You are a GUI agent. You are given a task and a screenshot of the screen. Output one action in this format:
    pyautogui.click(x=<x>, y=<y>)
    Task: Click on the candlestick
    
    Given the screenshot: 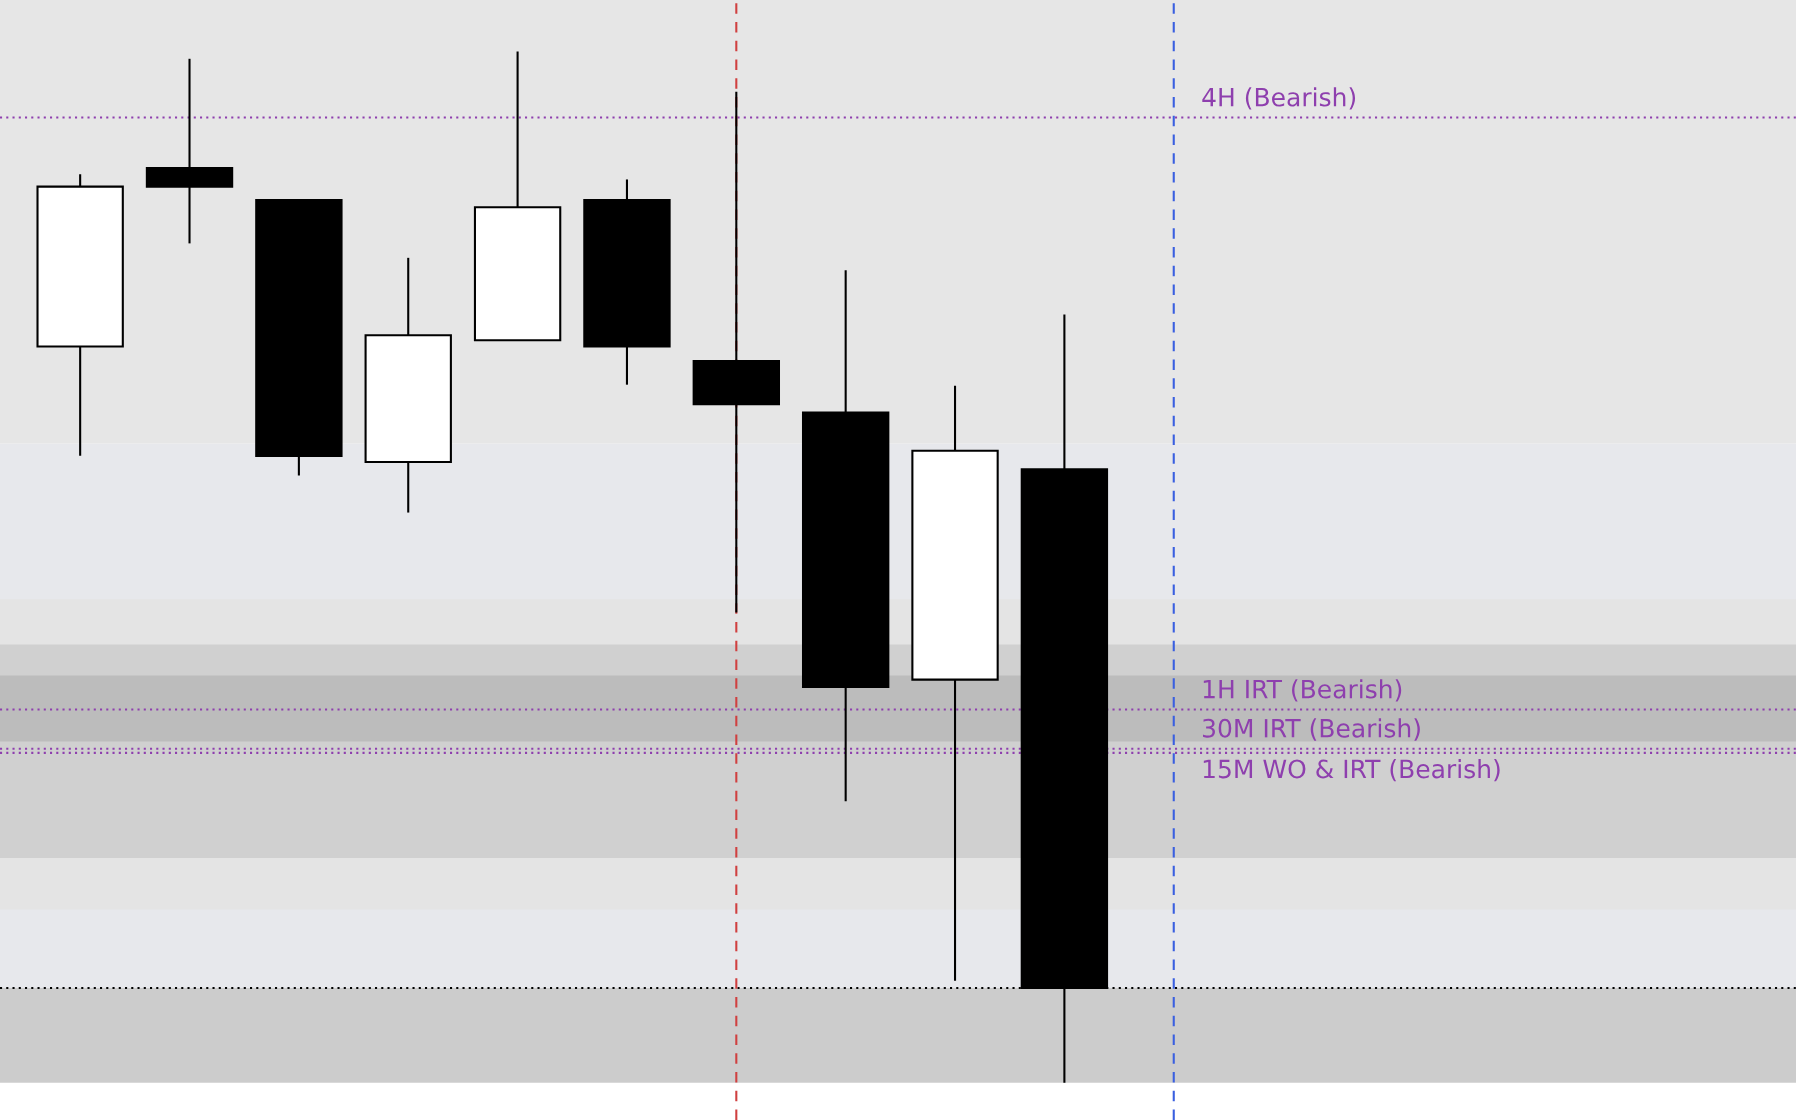 What is the action you would take?
    pyautogui.click(x=189, y=151)
    